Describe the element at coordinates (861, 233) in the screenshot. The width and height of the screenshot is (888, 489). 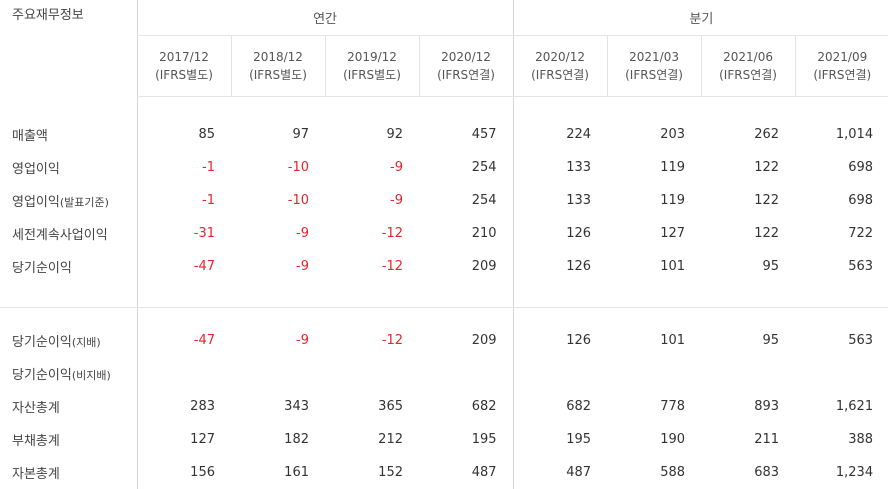
I see `table-cell: 722` at that location.